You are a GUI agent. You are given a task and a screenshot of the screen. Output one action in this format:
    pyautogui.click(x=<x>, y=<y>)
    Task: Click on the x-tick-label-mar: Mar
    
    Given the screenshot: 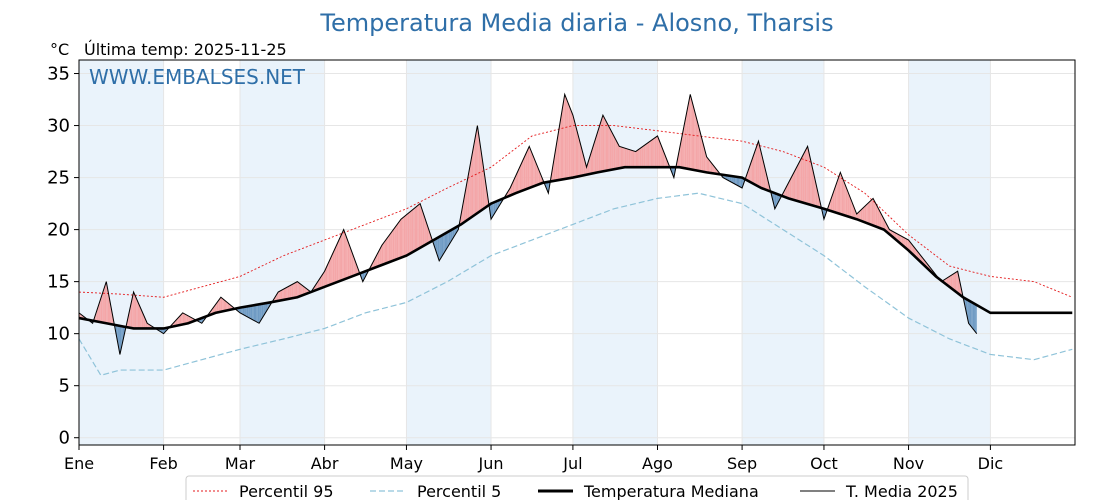 What is the action you would take?
    pyautogui.click(x=240, y=463)
    